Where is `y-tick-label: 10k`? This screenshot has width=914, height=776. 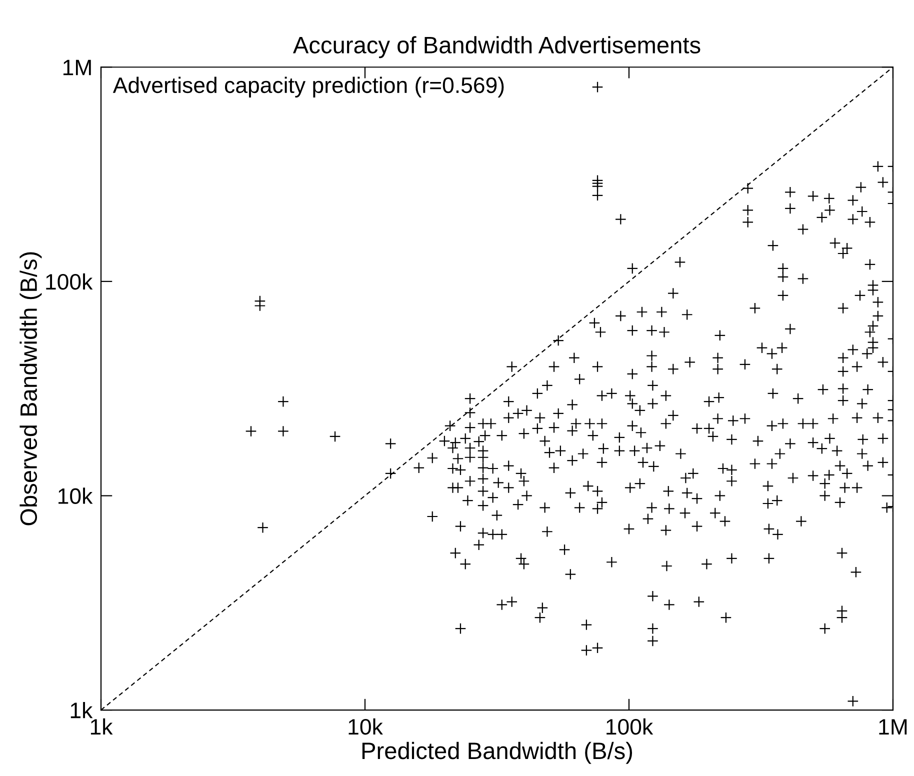
y-tick-label: 10k is located at coordinates (75, 496).